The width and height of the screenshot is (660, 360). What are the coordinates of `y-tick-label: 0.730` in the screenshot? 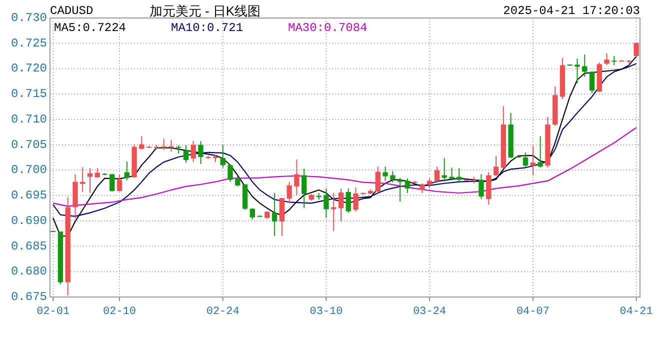 It's located at (28, 18).